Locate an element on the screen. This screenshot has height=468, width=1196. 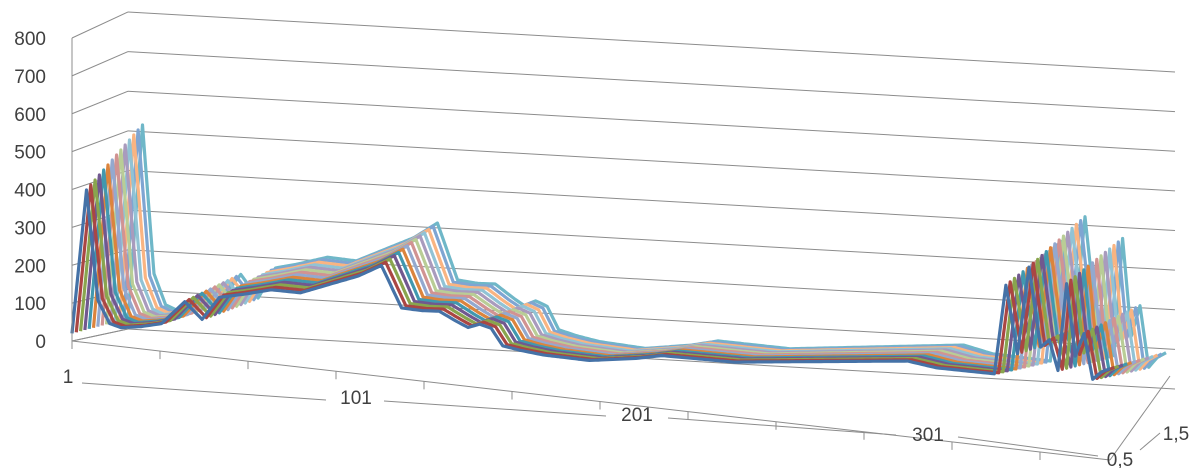
depth-tick-label: 1,5 is located at coordinates (1176, 434).